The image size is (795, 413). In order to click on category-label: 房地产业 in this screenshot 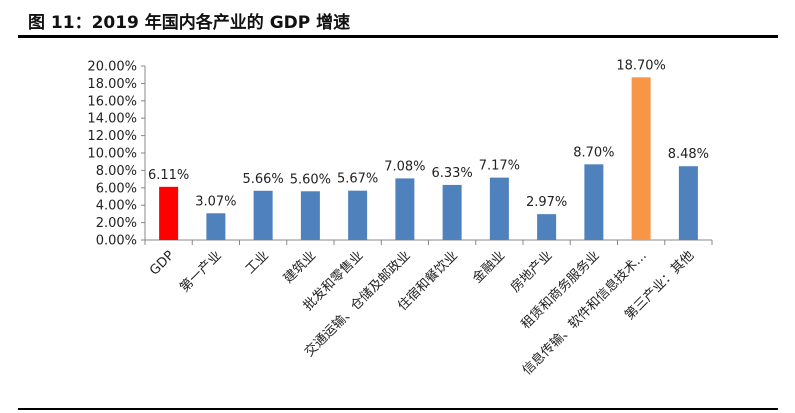, I will do `click(531, 272)`.